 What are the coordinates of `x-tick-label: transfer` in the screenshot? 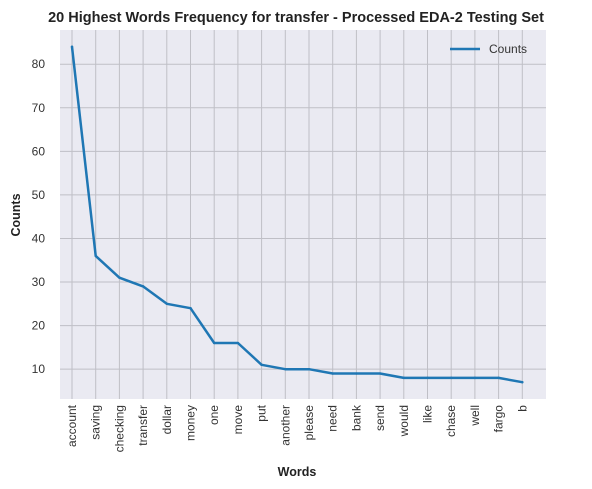 It's located at (143, 425).